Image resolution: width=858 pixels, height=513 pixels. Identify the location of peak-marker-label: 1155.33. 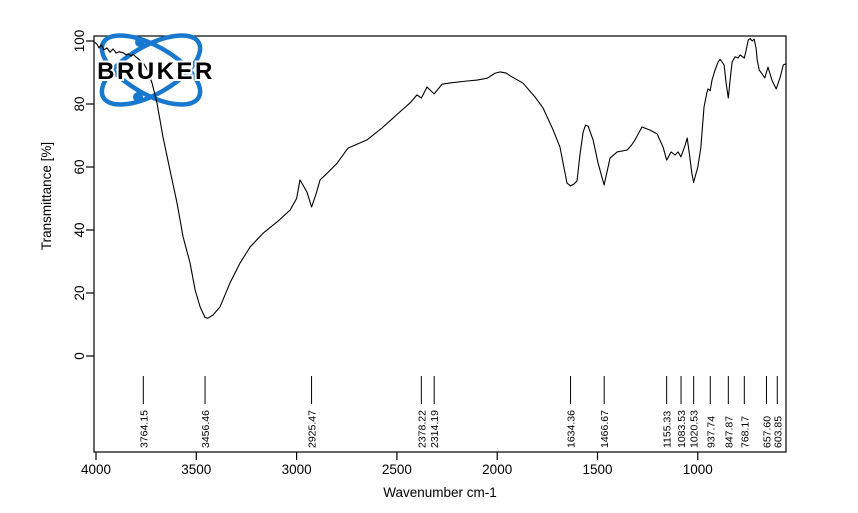
(668, 429).